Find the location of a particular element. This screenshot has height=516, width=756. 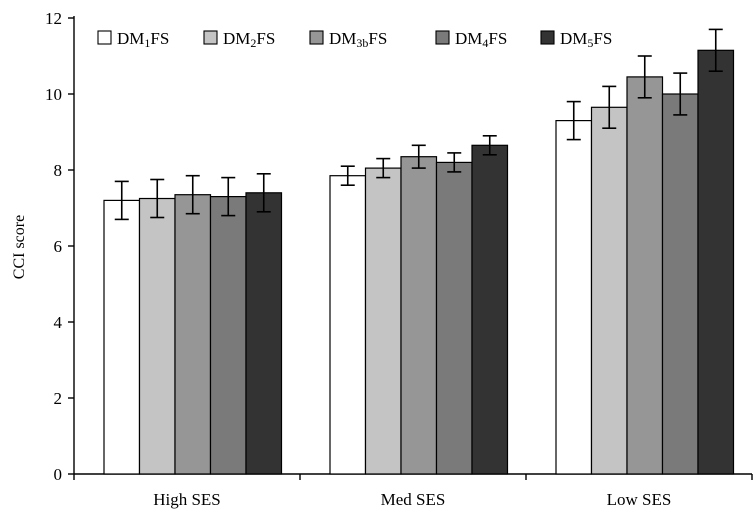

y-axis: 0 2 4 6 8 10 12 is located at coordinates (60, 246).